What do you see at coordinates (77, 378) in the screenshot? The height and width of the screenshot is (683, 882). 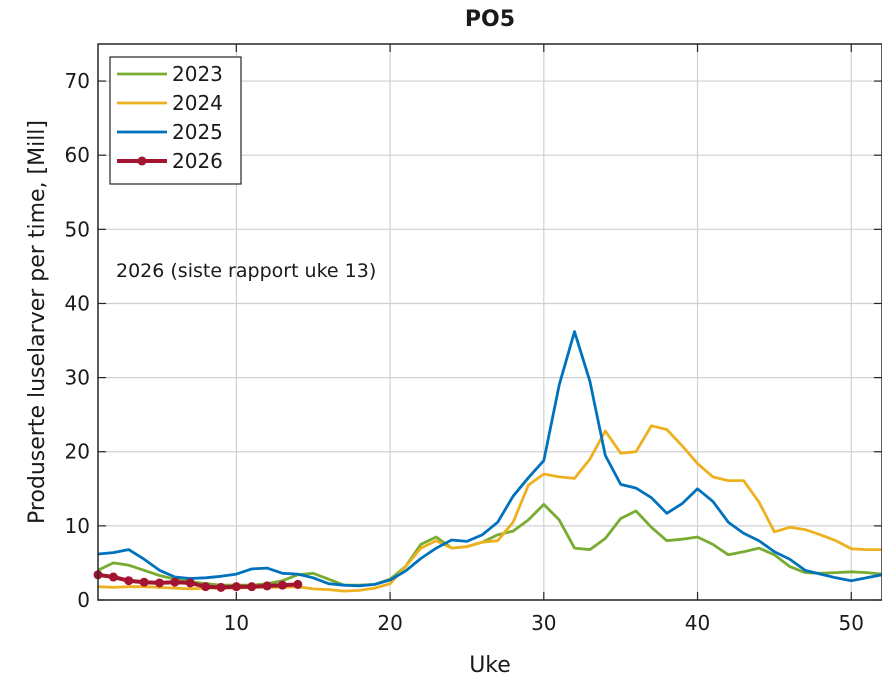 I see `y-tick-label: 30` at bounding box center [77, 378].